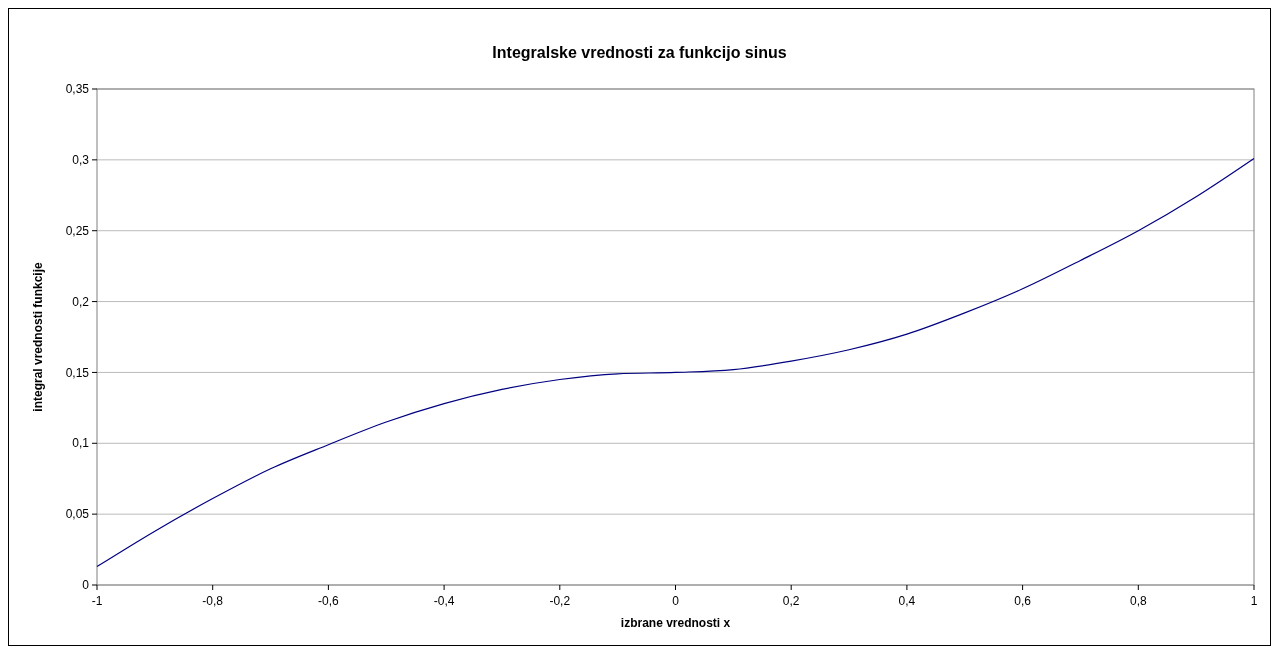 This screenshot has width=1279, height=654. Describe the element at coordinates (81, 160) in the screenshot. I see `y-tick-label: 0,3` at that location.